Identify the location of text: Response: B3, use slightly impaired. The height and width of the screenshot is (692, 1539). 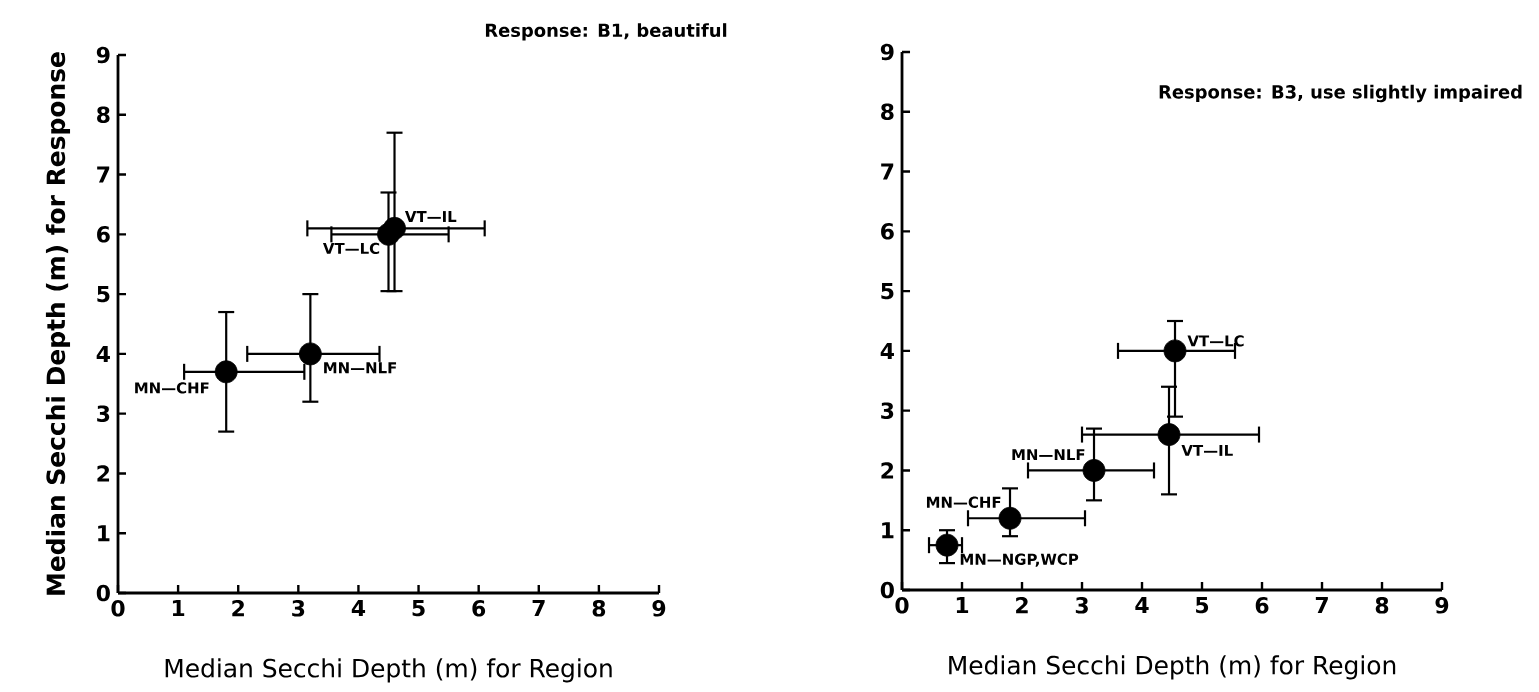
(1340, 93).